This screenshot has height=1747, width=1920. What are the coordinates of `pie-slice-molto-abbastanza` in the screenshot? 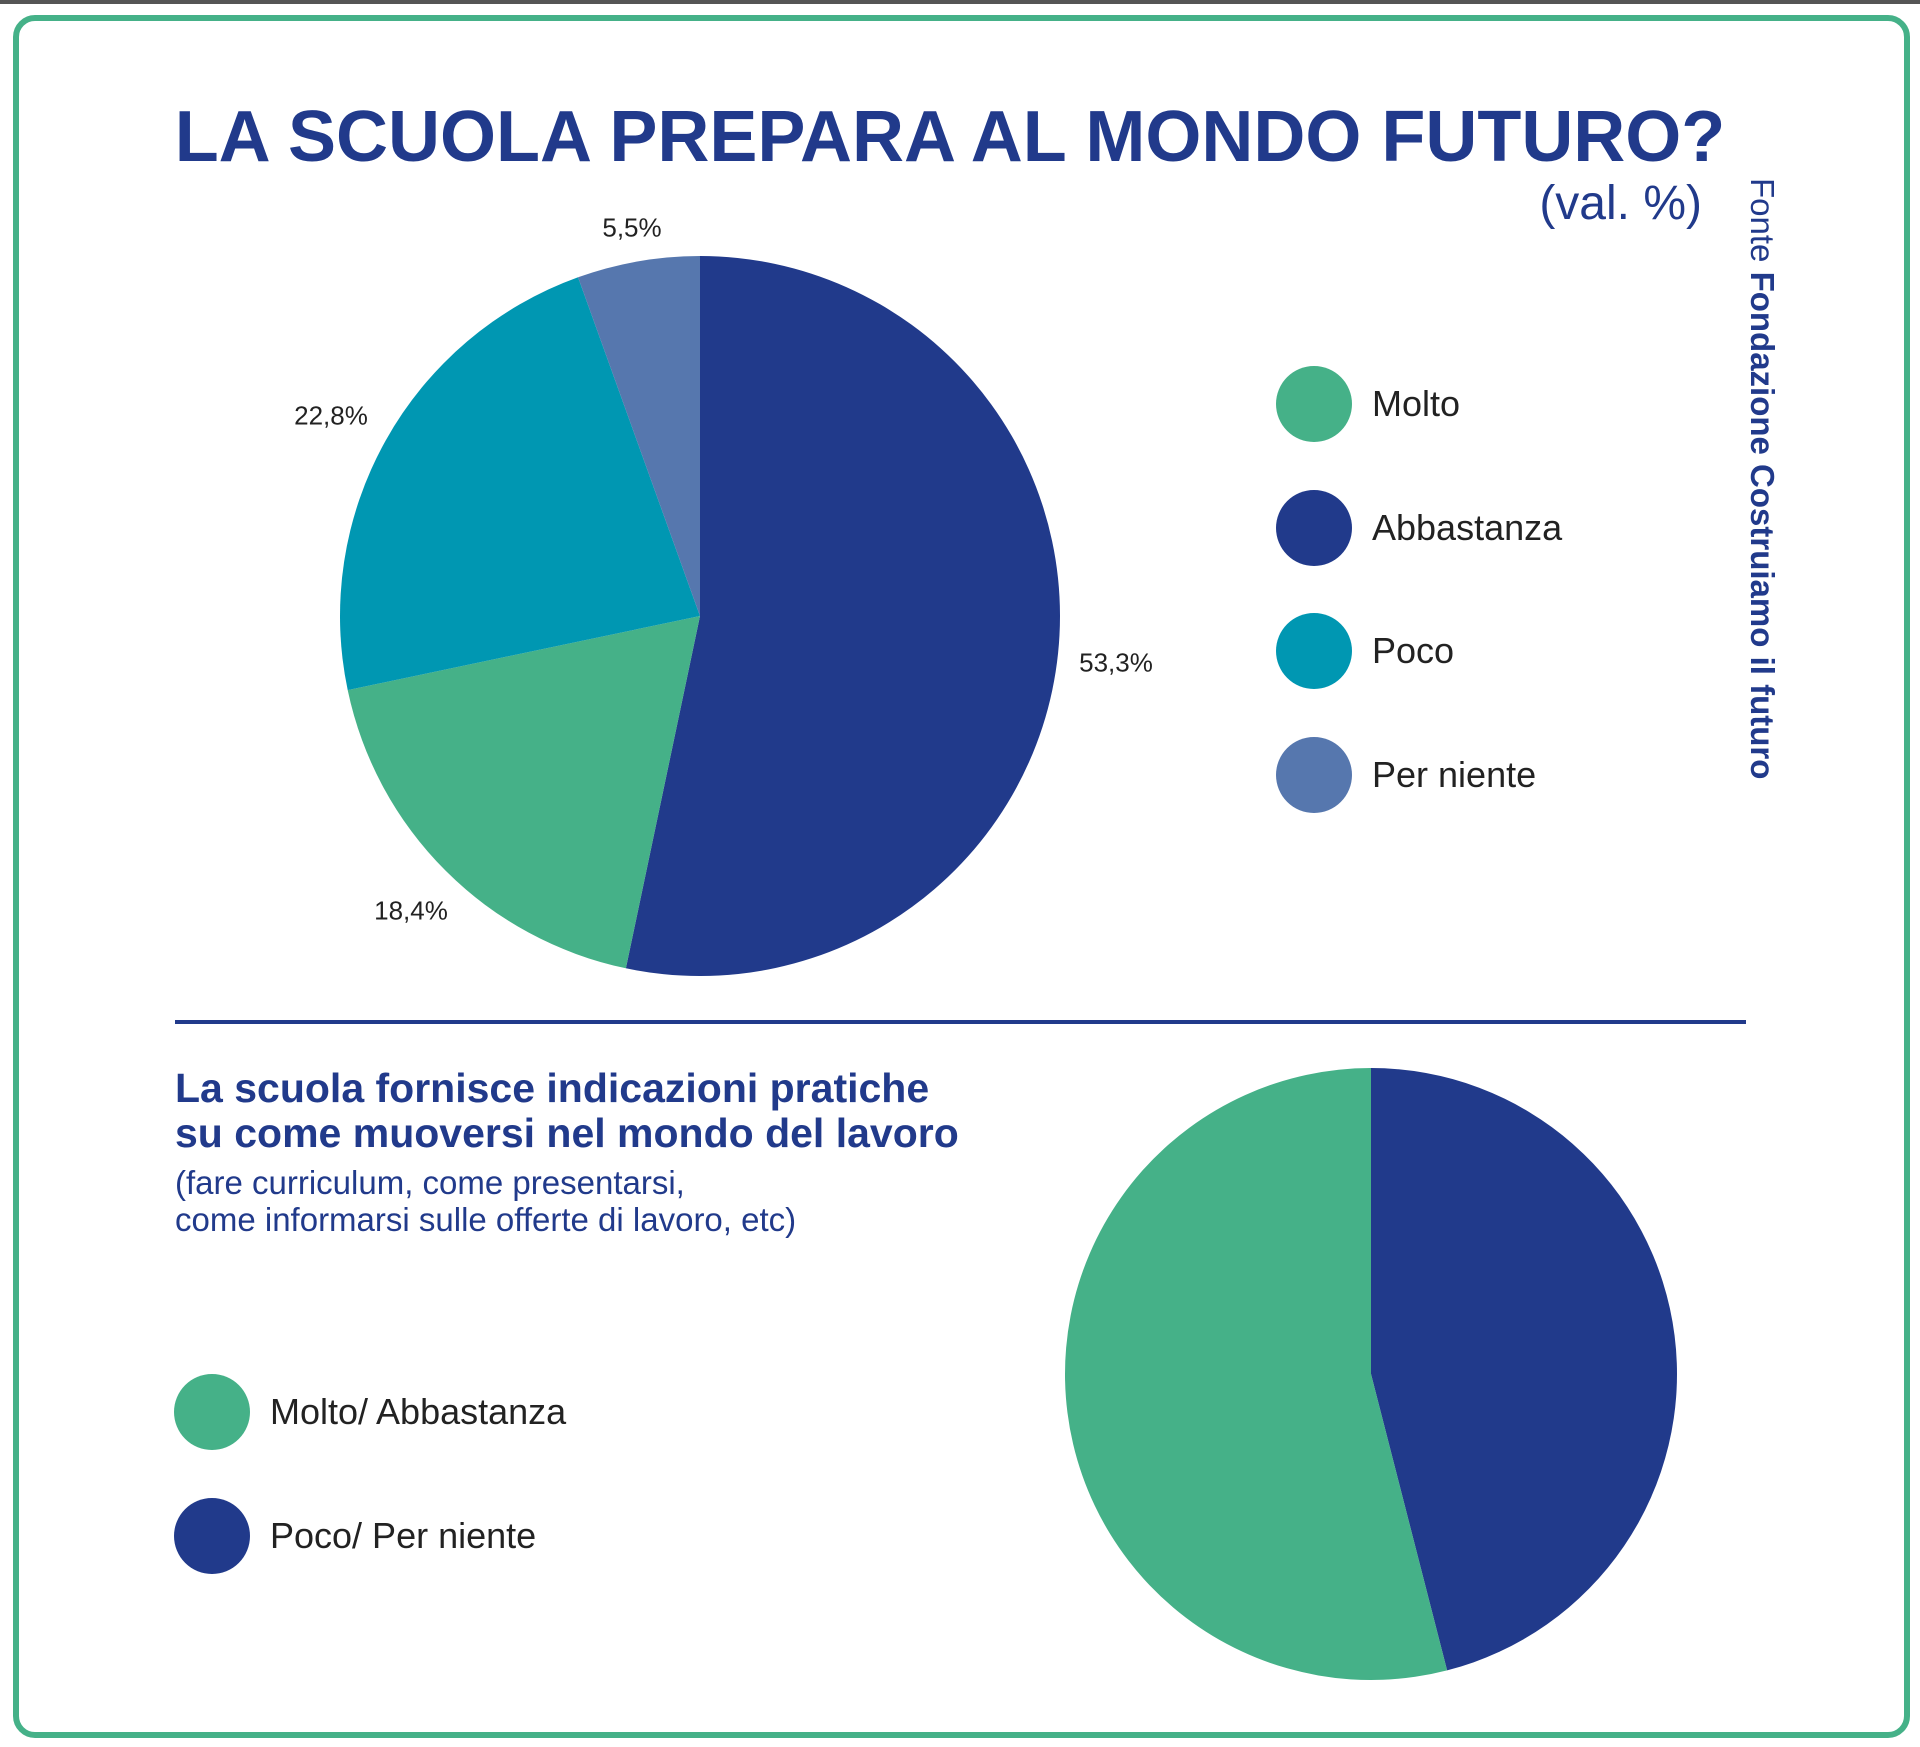 It's located at (1256, 1374).